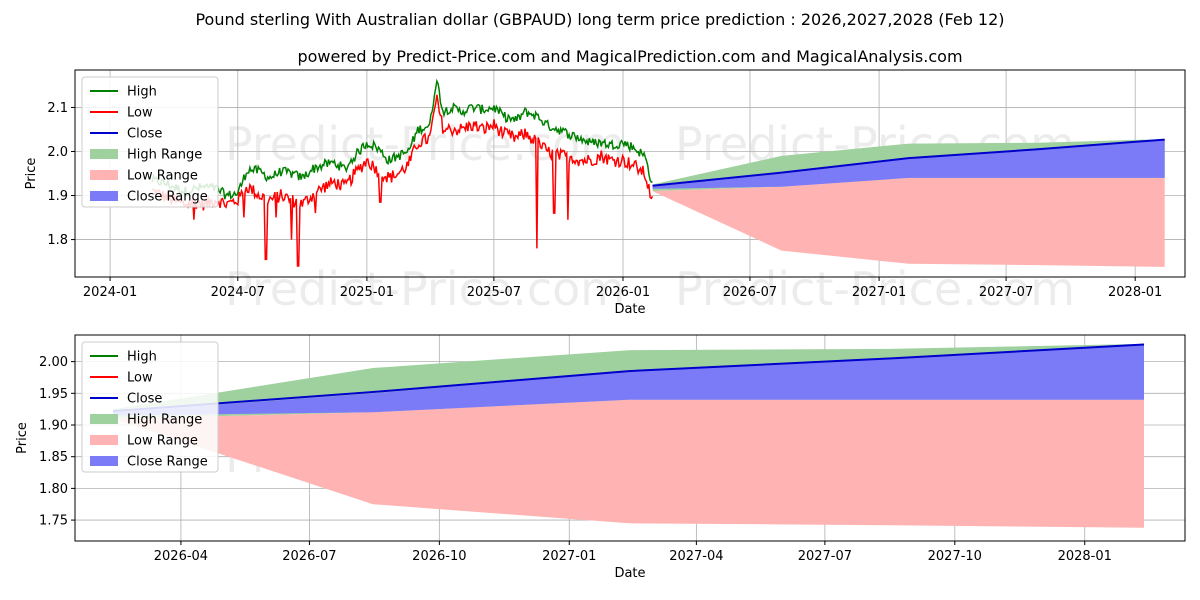  I want to click on low-range-band, so click(908, 222).